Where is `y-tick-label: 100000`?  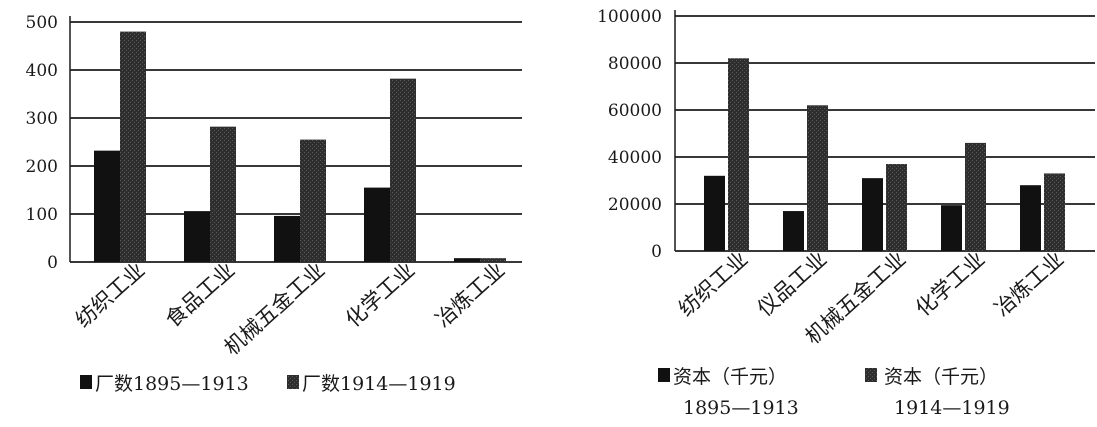
y-tick-label: 100000 is located at coordinates (629, 17).